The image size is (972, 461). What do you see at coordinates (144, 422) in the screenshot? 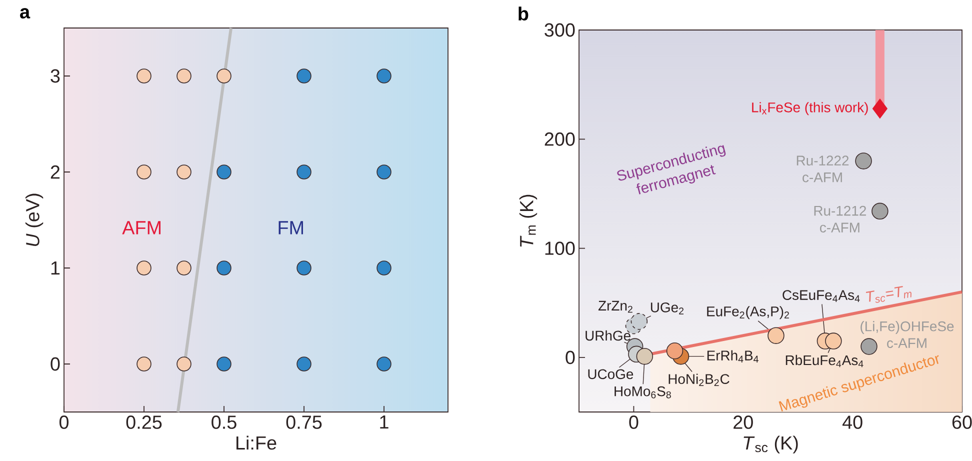
I see `x-tick-label: 0.25` at bounding box center [144, 422].